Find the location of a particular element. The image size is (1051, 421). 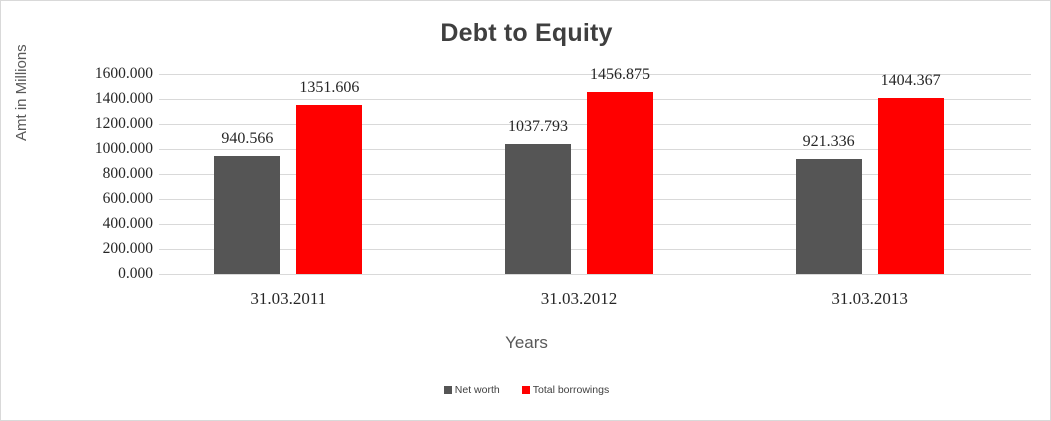

legend-item: Total borrowings is located at coordinates (565, 390).